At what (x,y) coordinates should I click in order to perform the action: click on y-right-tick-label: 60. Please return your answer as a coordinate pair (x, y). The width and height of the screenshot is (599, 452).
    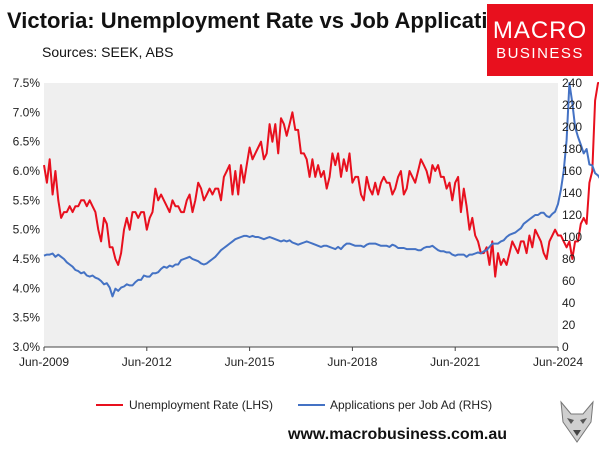
    Looking at the image, I should click on (569, 281).